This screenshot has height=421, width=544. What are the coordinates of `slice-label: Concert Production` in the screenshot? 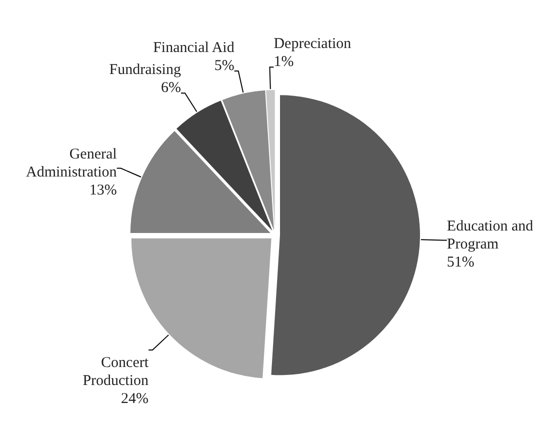 It's located at (116, 372).